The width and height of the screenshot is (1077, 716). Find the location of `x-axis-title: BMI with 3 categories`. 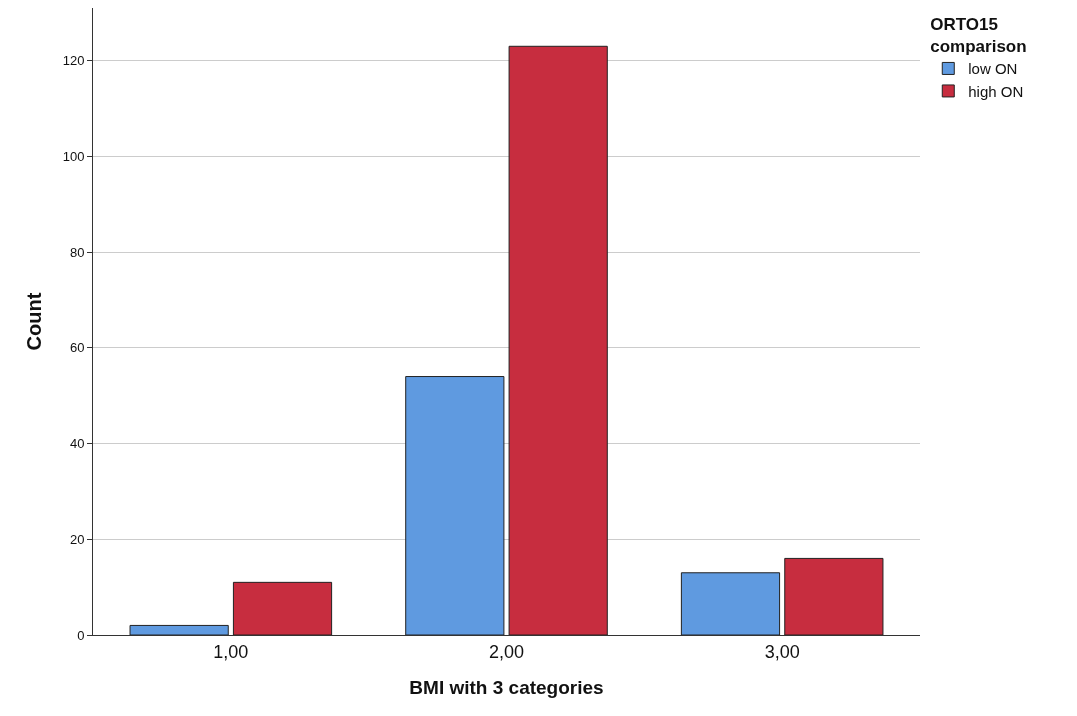

x-axis-title: BMI with 3 categories is located at coordinates (506, 688).